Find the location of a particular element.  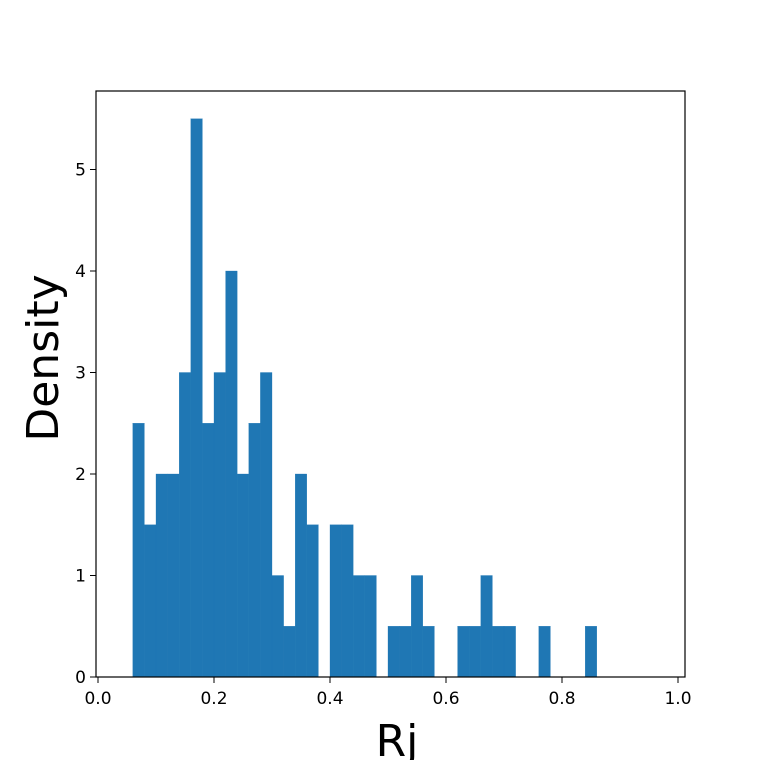

y-tick-label: 2 is located at coordinates (80, 475).